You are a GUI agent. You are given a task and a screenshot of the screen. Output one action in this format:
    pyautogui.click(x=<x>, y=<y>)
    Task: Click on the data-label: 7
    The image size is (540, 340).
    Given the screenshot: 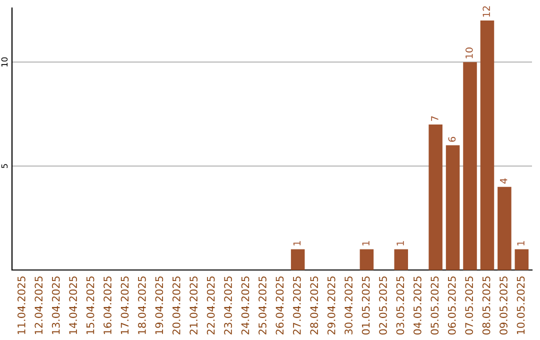 What is the action you would take?
    pyautogui.click(x=434, y=118)
    